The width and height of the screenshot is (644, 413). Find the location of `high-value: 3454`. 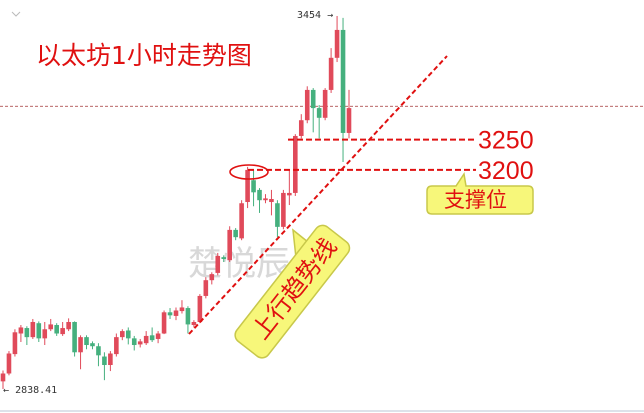

high-value: 3454 is located at coordinates (309, 15).